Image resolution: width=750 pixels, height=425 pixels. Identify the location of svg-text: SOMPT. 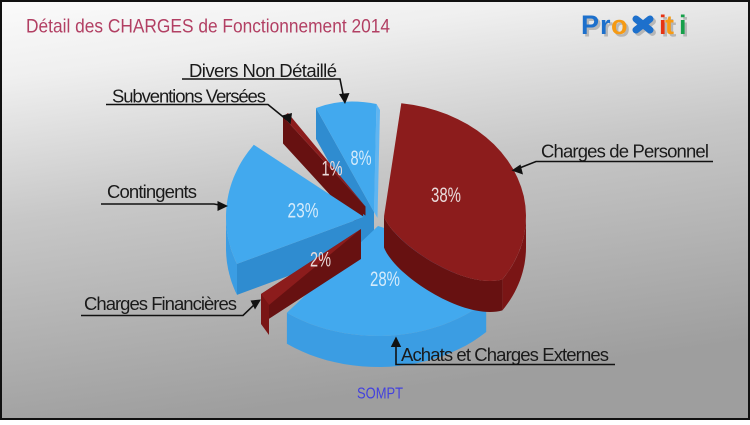
(380, 394).